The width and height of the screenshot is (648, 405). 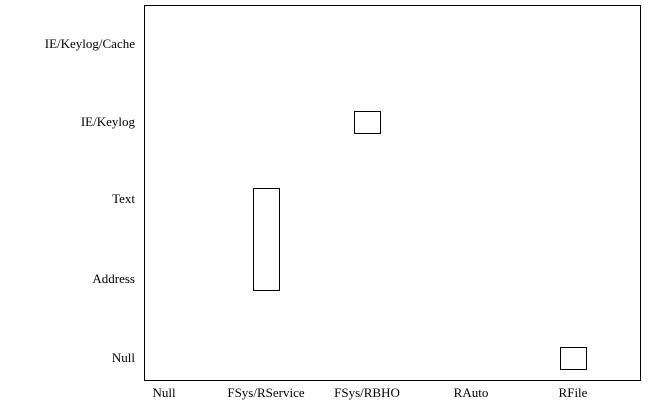 I want to click on mark-box-rfile, so click(x=573, y=358).